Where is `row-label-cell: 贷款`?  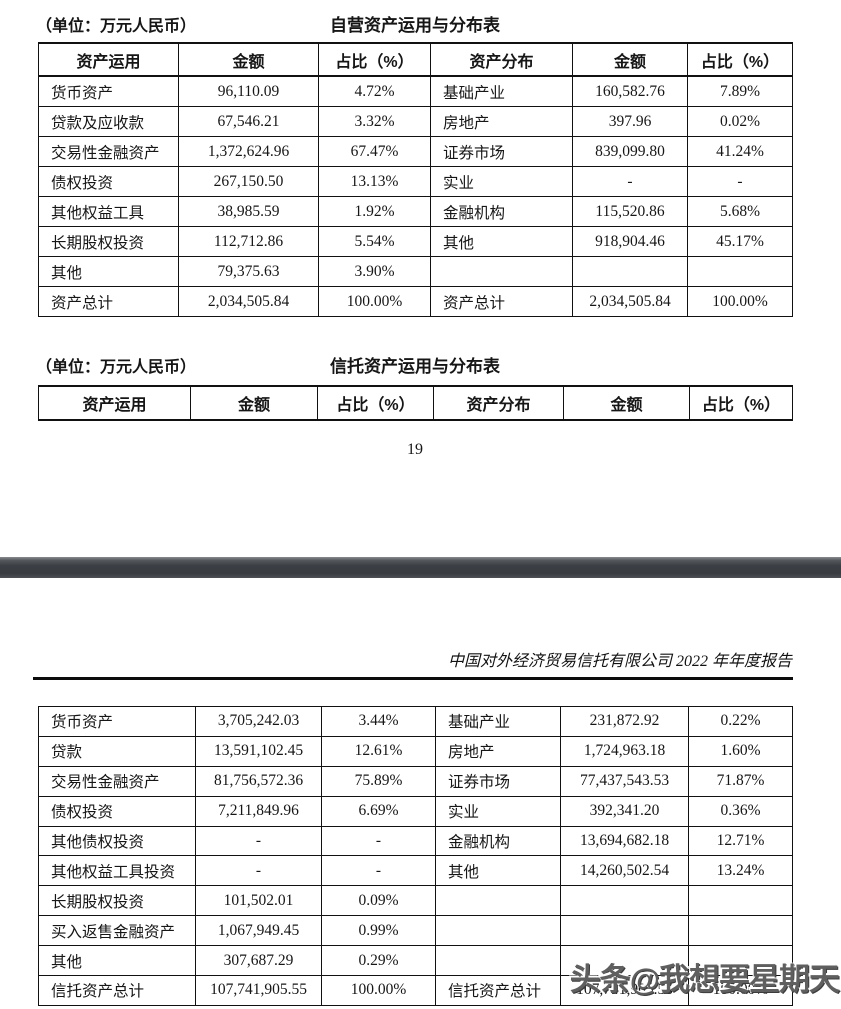
row-label-cell: 贷款 is located at coordinates (117, 751).